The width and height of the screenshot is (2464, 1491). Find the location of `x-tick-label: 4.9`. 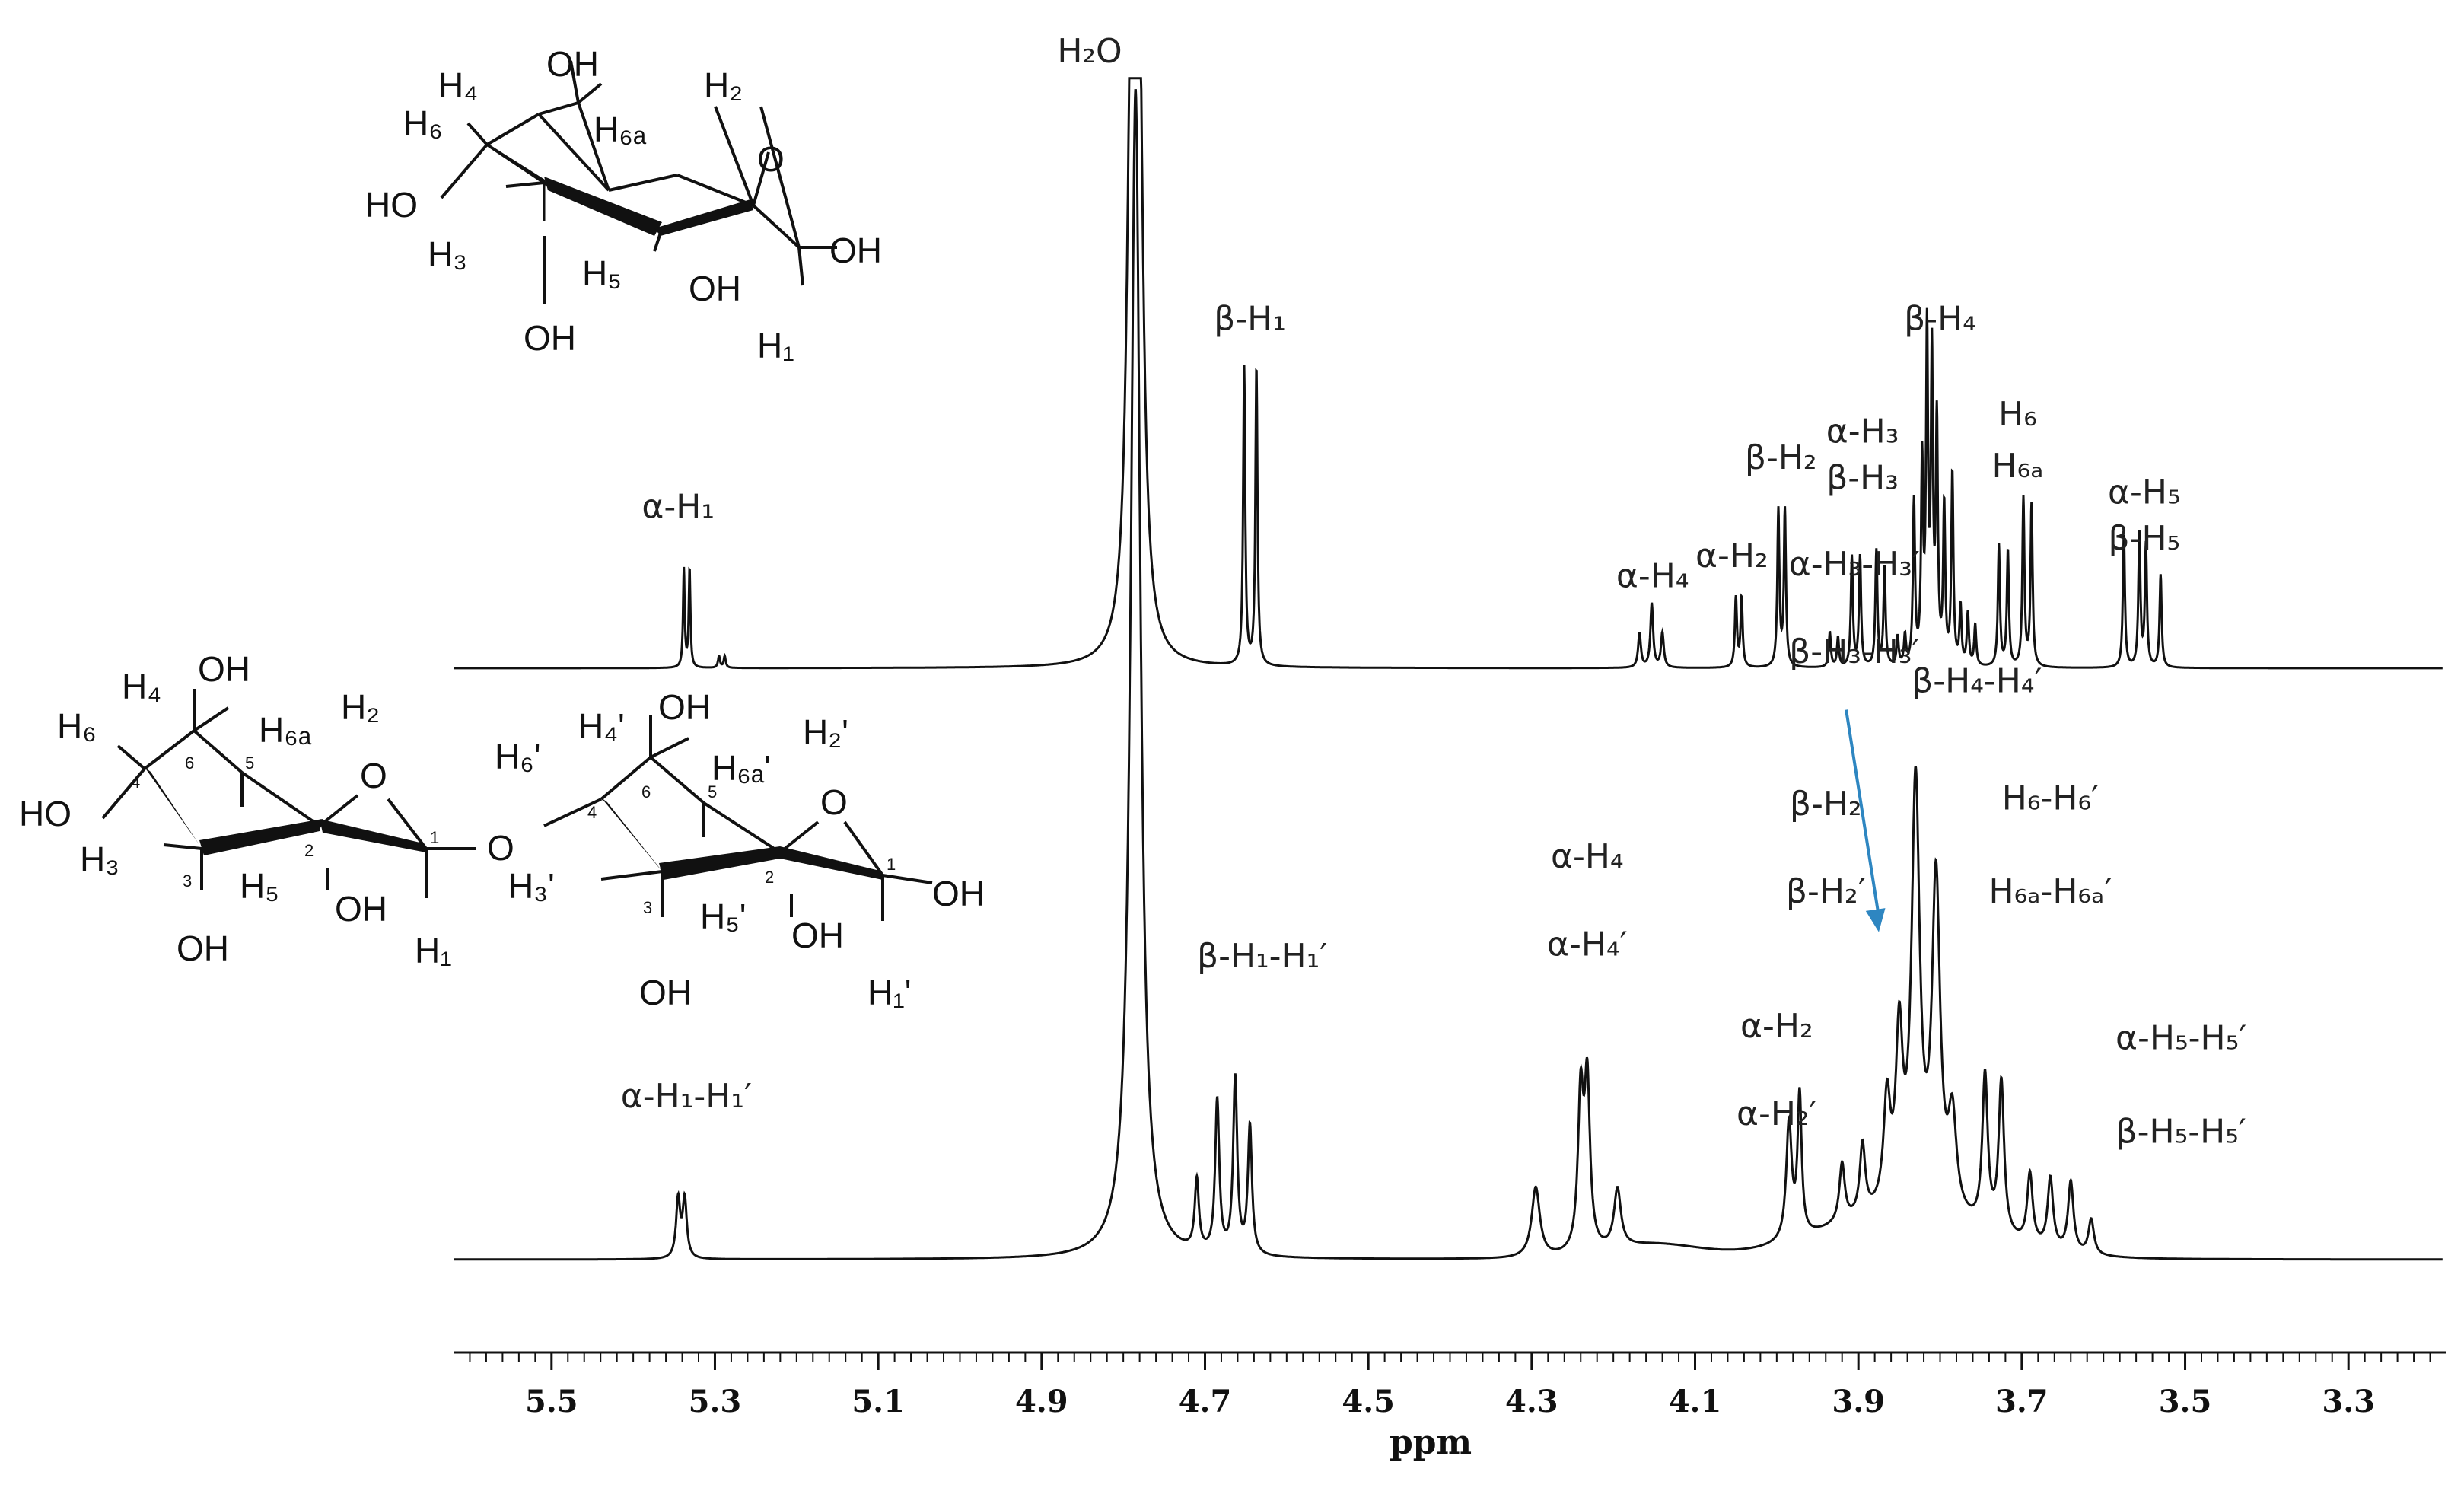

x-tick-label: 4.9 is located at coordinates (1041, 1401).